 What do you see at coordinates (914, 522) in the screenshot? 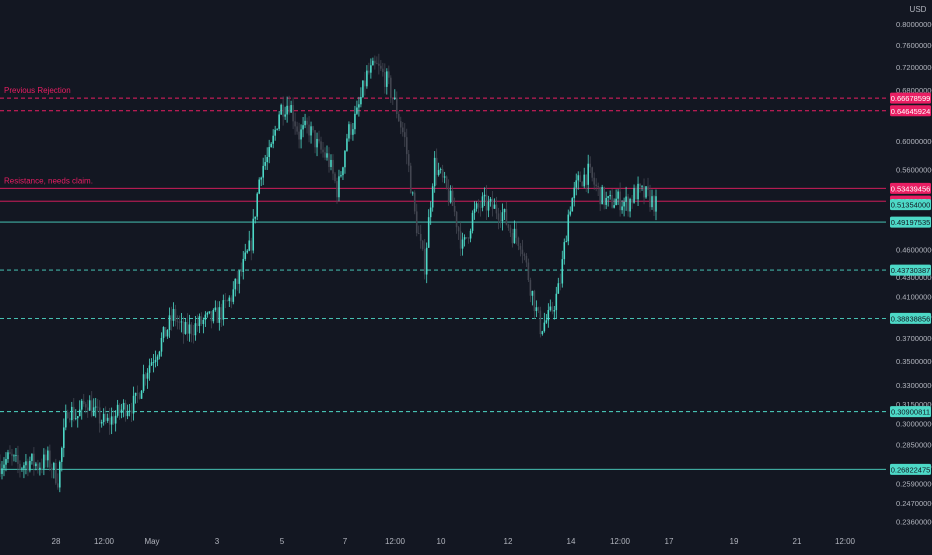
I see `price-tick-label: 0.23600000` at bounding box center [914, 522].